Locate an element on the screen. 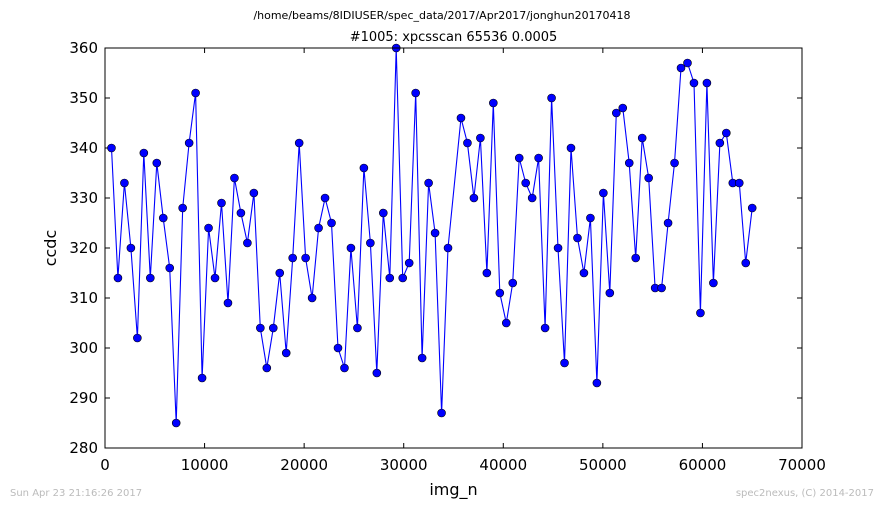 The width and height of the screenshot is (884, 509). x-tick-label: 30000 is located at coordinates (404, 465).